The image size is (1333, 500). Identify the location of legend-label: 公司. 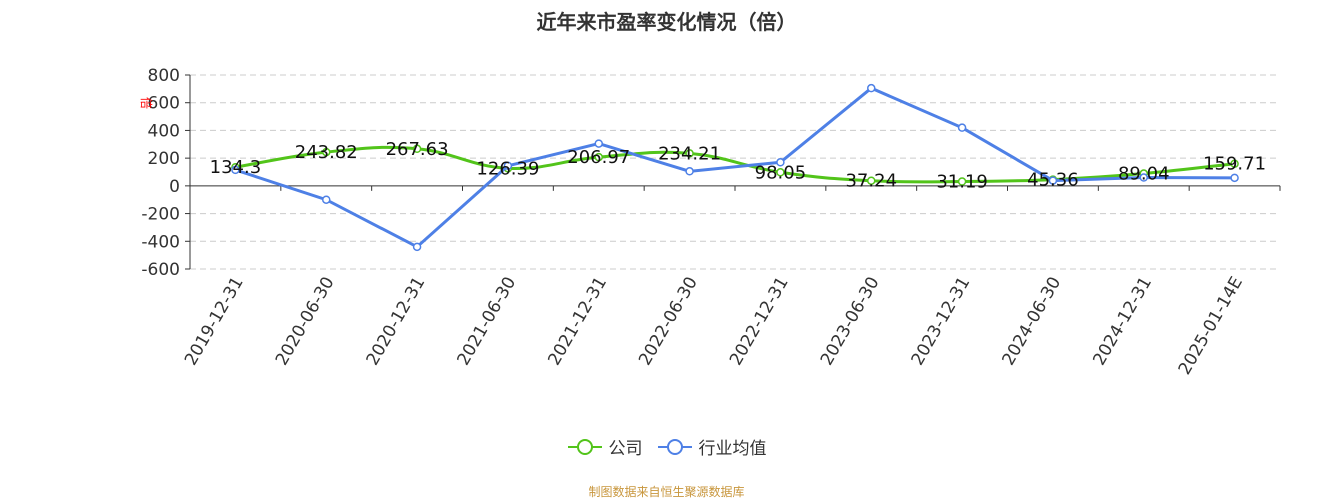
(625, 449).